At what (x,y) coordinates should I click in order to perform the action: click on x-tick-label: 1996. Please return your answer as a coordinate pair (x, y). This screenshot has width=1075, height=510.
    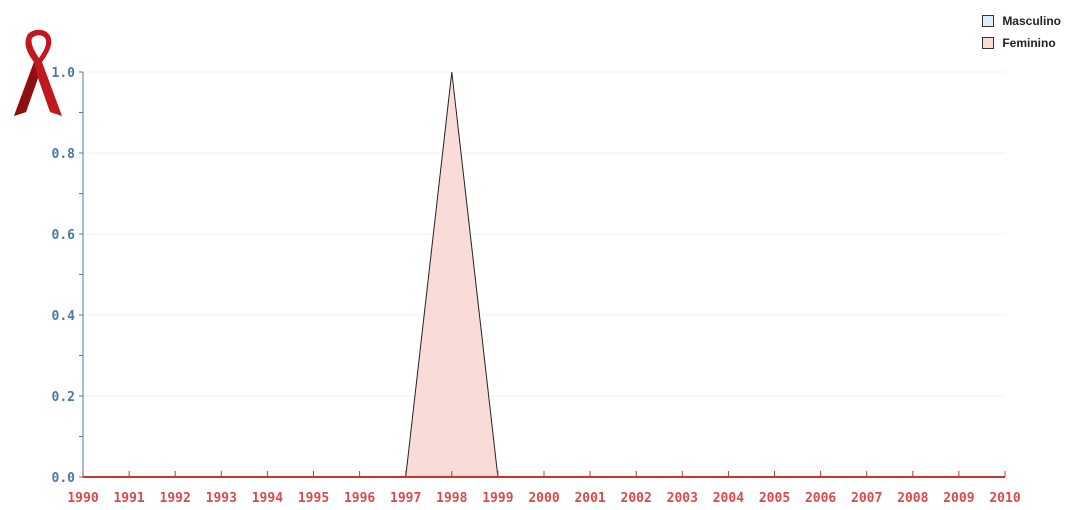
    Looking at the image, I should click on (359, 498).